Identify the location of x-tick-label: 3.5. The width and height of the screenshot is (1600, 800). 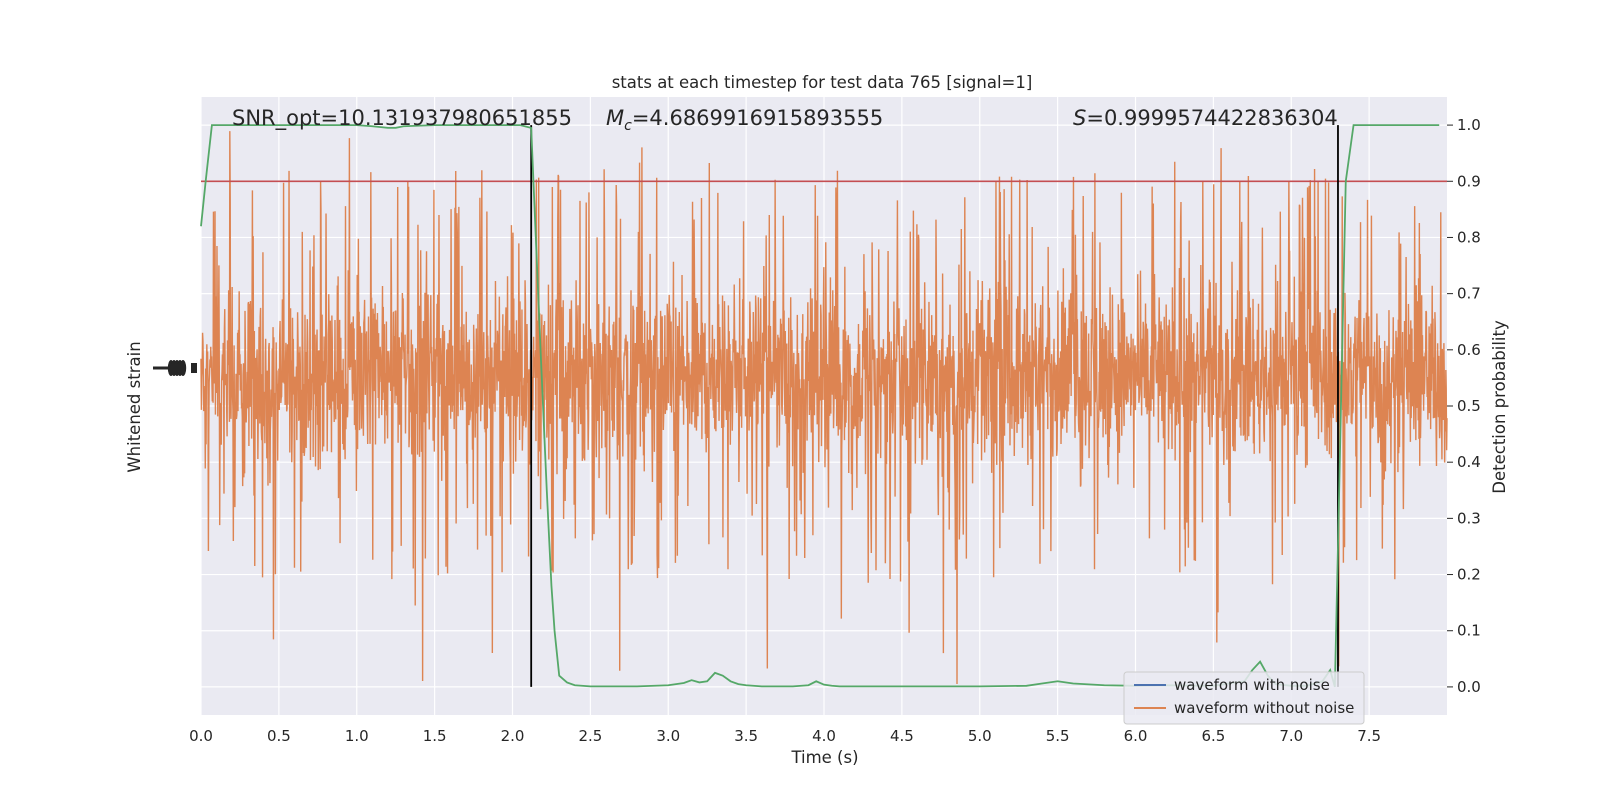
(746, 736).